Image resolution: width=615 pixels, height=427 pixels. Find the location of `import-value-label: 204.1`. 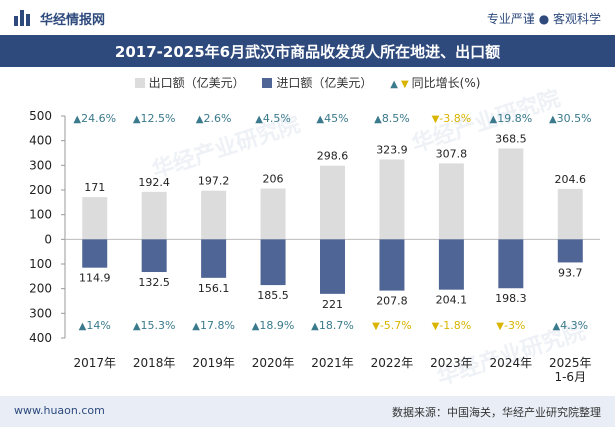

import-value-label: 204.1 is located at coordinates (452, 300).